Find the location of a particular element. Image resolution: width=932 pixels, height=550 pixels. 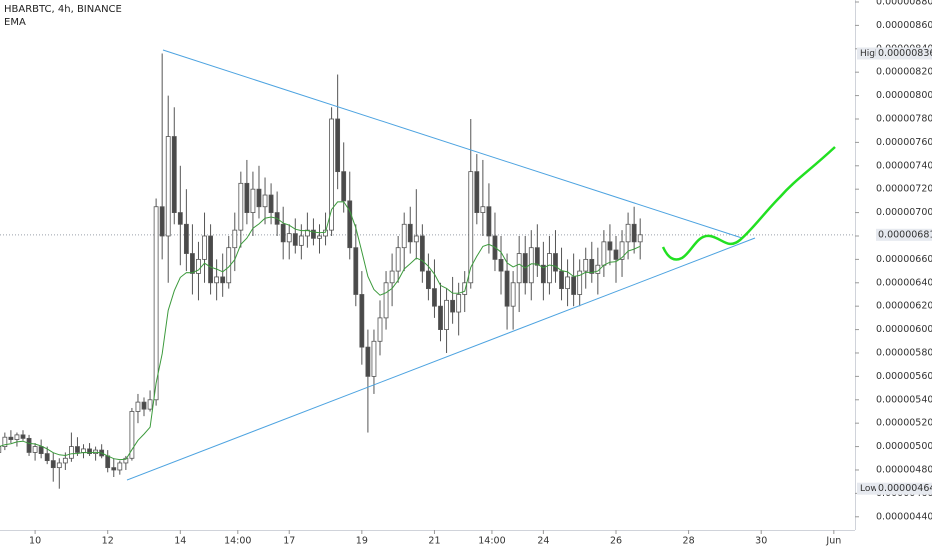

x-tick-label: 24 is located at coordinates (543, 541).